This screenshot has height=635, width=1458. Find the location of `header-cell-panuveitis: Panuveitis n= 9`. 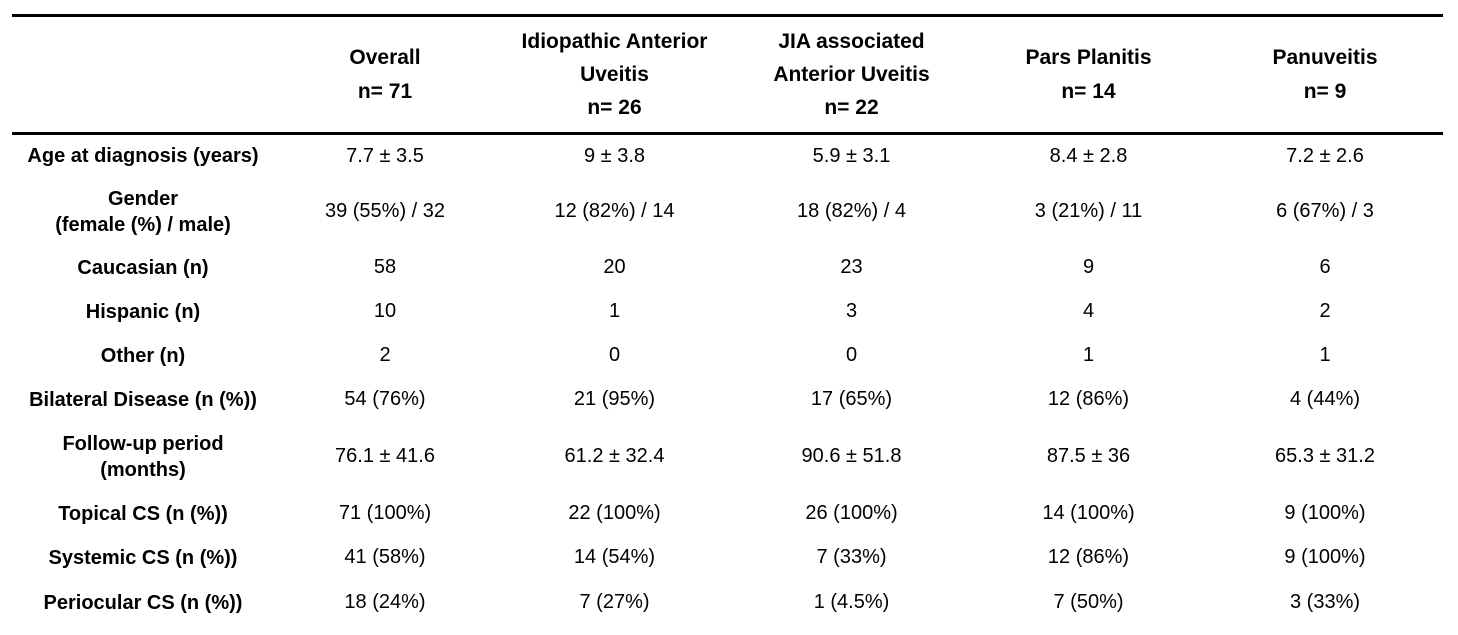

header-cell-panuveitis: Panuveitis n= 9 is located at coordinates (1325, 75).